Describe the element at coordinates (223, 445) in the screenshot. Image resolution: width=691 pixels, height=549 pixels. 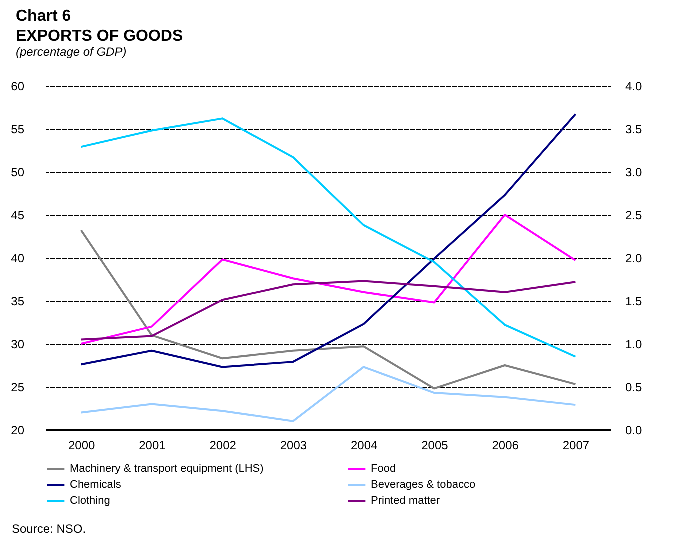
I see `x-tick-label: 2002` at that location.